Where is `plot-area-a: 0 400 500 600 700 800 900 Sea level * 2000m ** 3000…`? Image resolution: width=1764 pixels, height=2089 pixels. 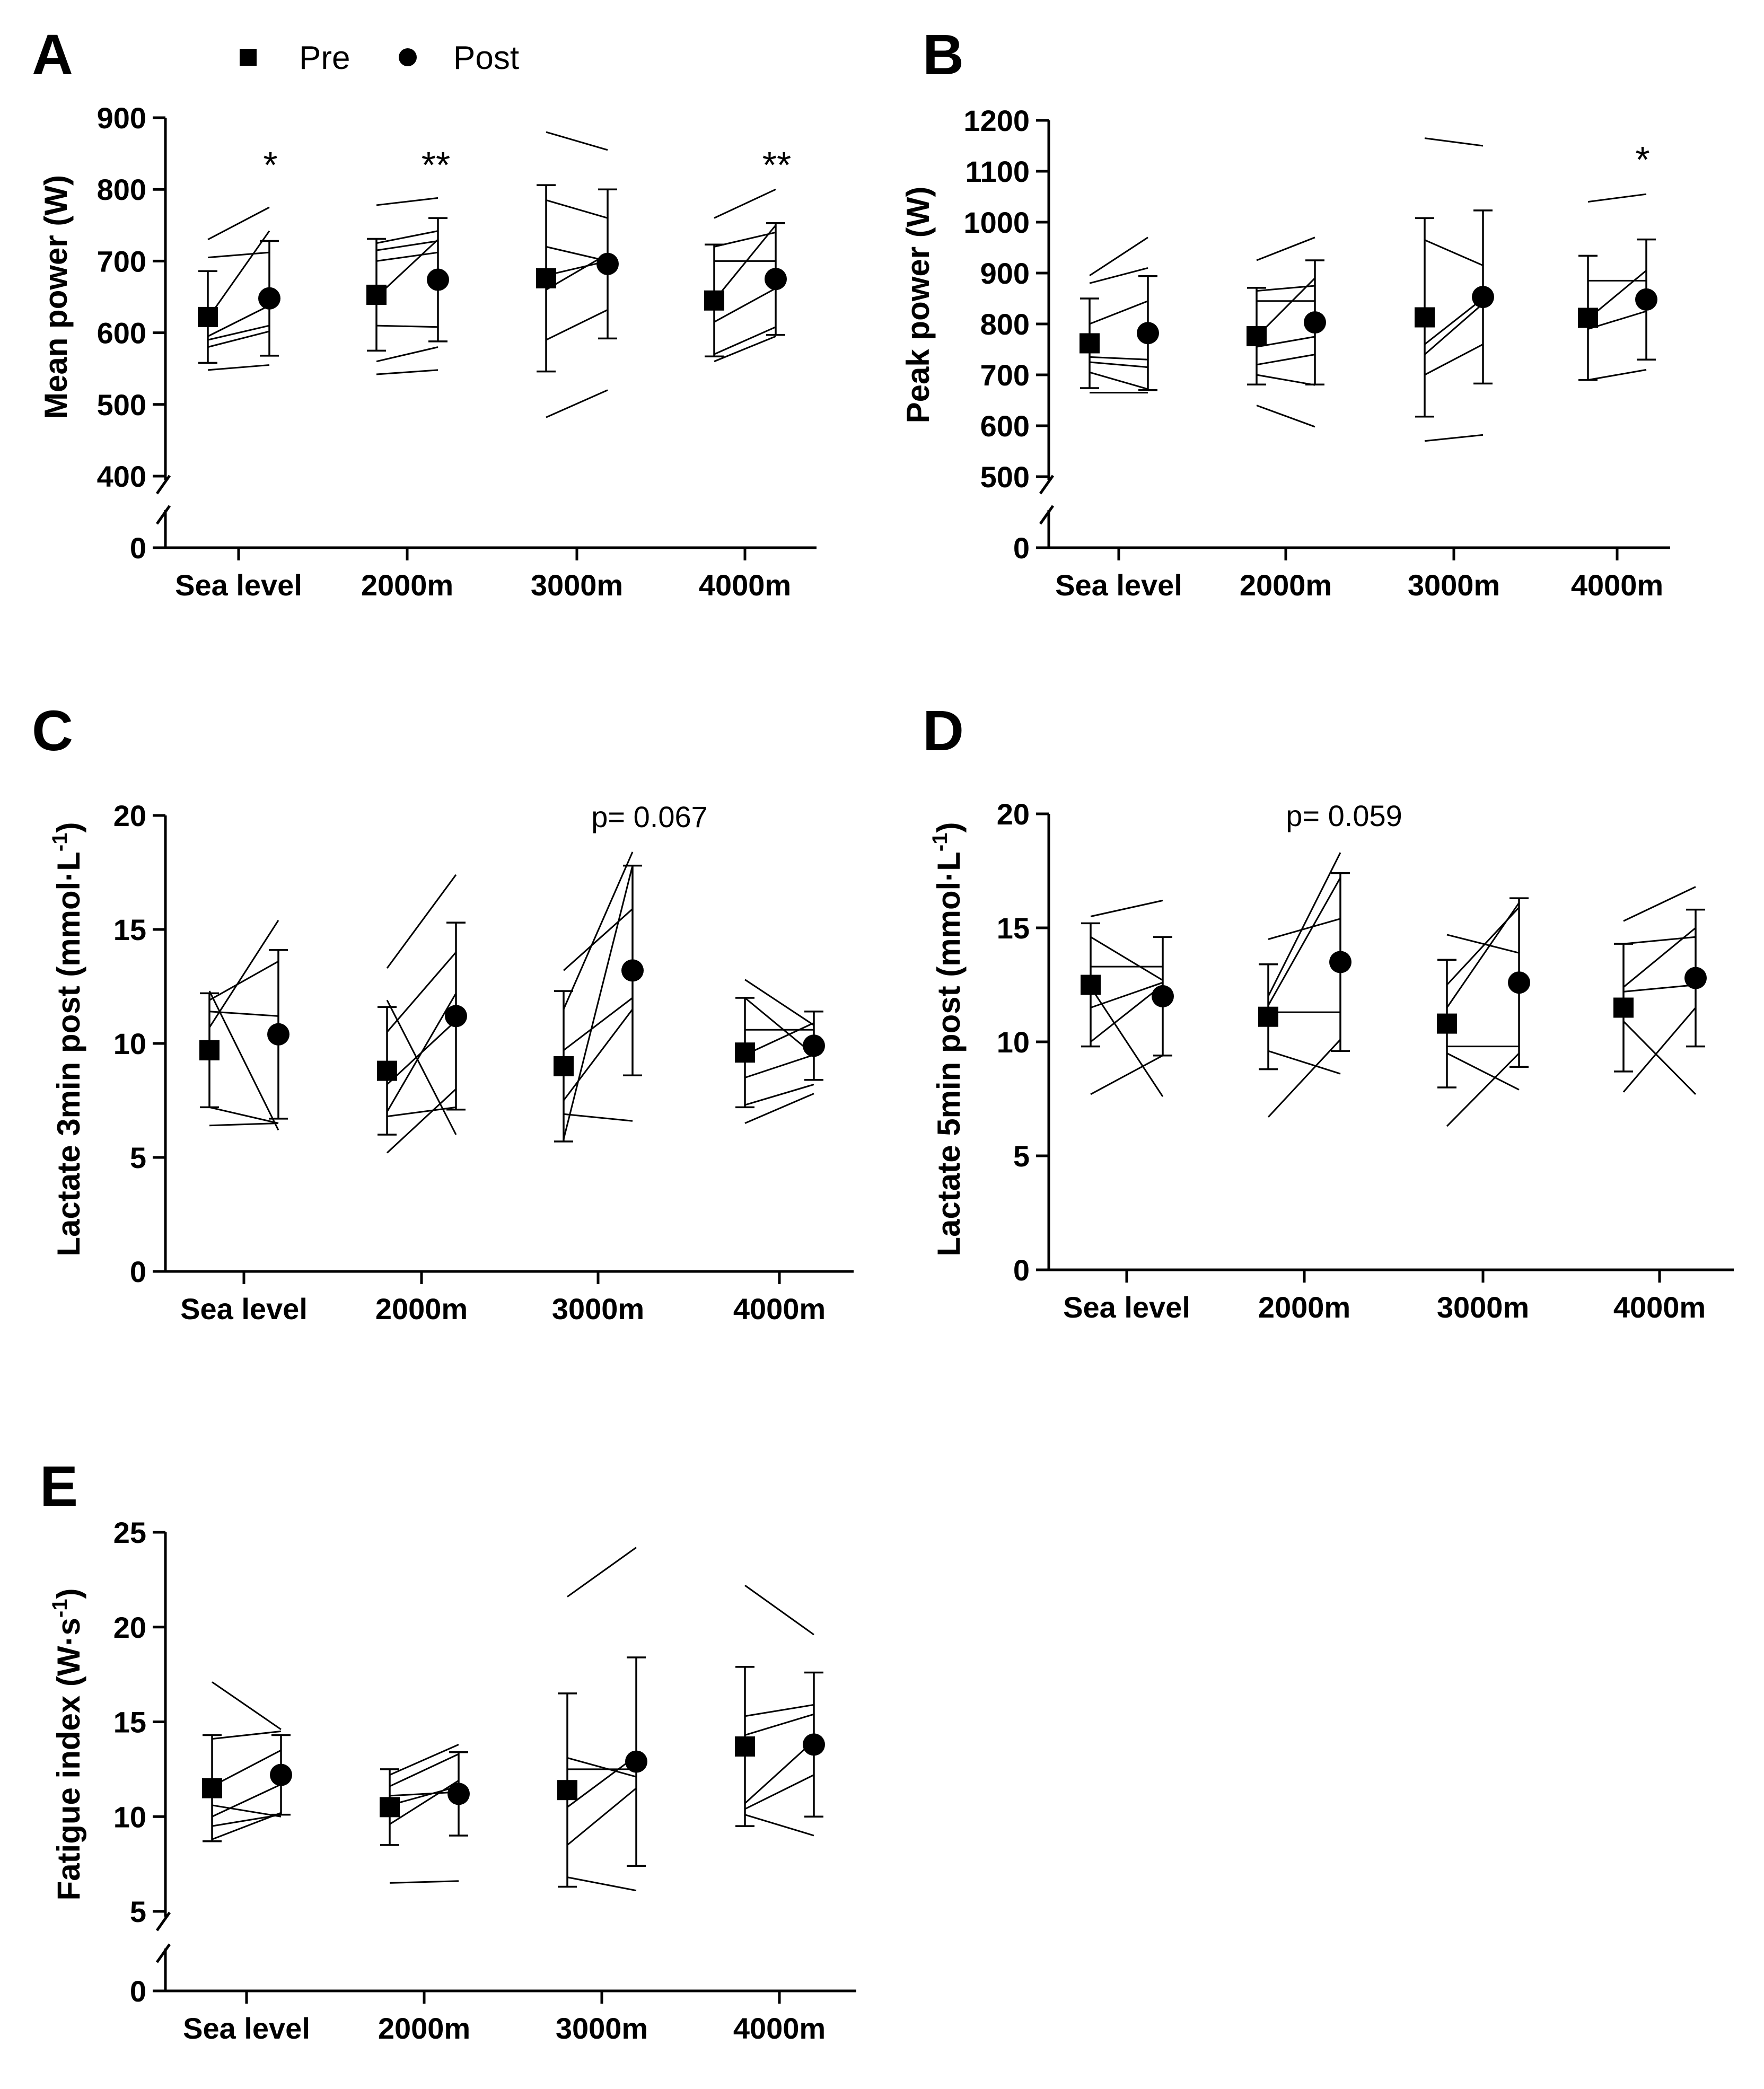 plot-area-a: 0 400 500 600 700 800 900 Sea level * 2000m ** 3000… is located at coordinates (457, 351).